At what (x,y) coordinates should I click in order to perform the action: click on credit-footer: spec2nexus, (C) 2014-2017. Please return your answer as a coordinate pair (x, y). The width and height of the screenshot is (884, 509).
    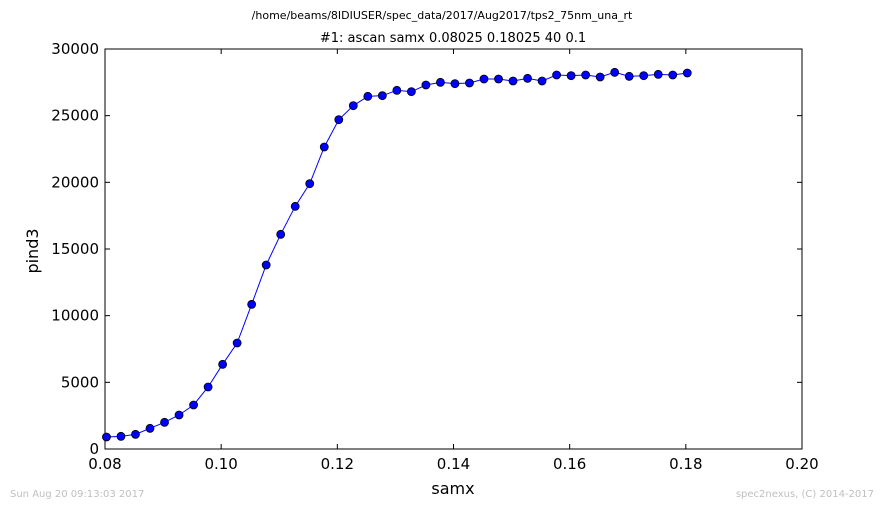
    Looking at the image, I should click on (805, 494).